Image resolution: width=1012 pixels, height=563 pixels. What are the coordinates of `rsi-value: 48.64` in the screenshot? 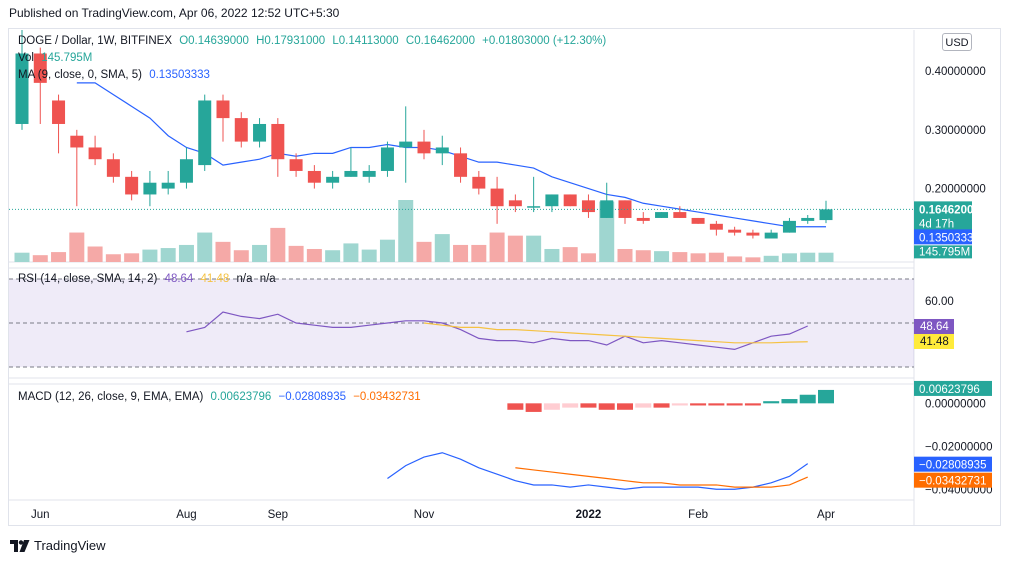 It's located at (179, 279).